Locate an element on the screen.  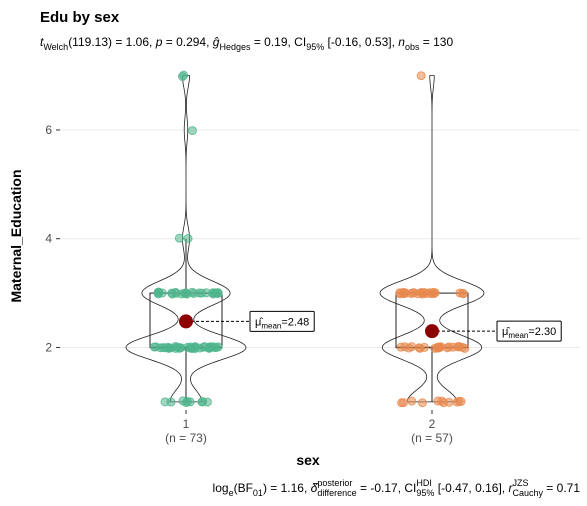
text-segment: obs is located at coordinates (412, 47).